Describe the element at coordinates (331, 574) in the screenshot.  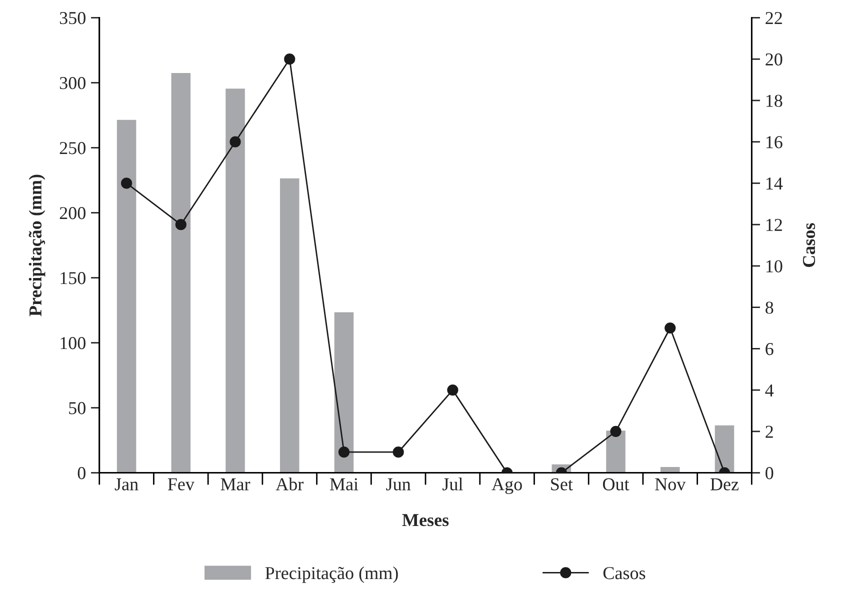
I see `legend-label: Precipitação (mm)` at that location.